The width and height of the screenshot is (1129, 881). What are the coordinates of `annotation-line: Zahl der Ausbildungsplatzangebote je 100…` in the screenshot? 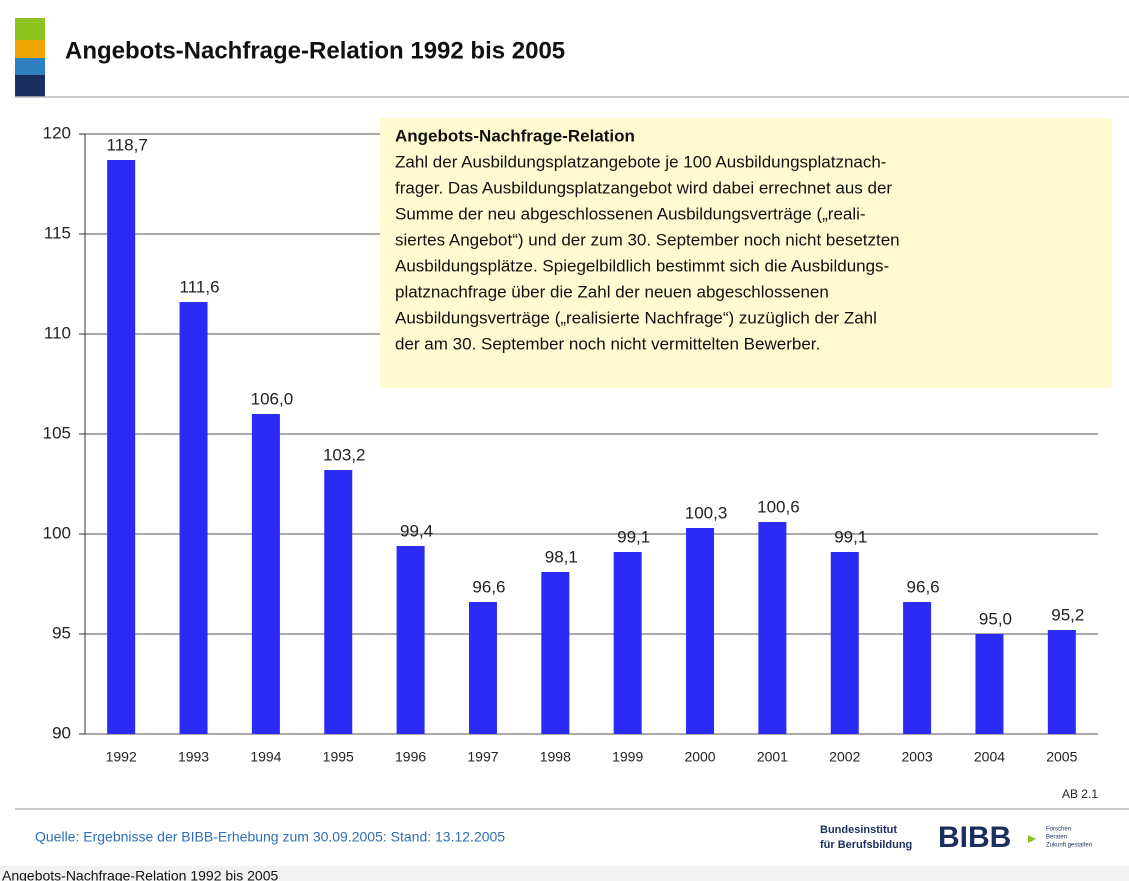 It's located at (640, 161).